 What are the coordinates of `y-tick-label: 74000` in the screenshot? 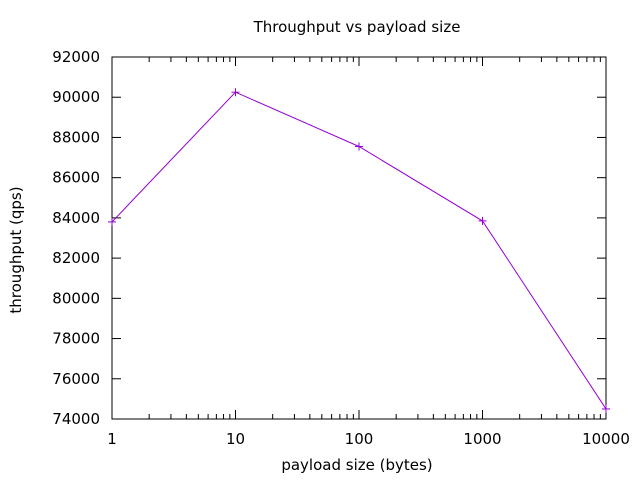 It's located at (76, 419).